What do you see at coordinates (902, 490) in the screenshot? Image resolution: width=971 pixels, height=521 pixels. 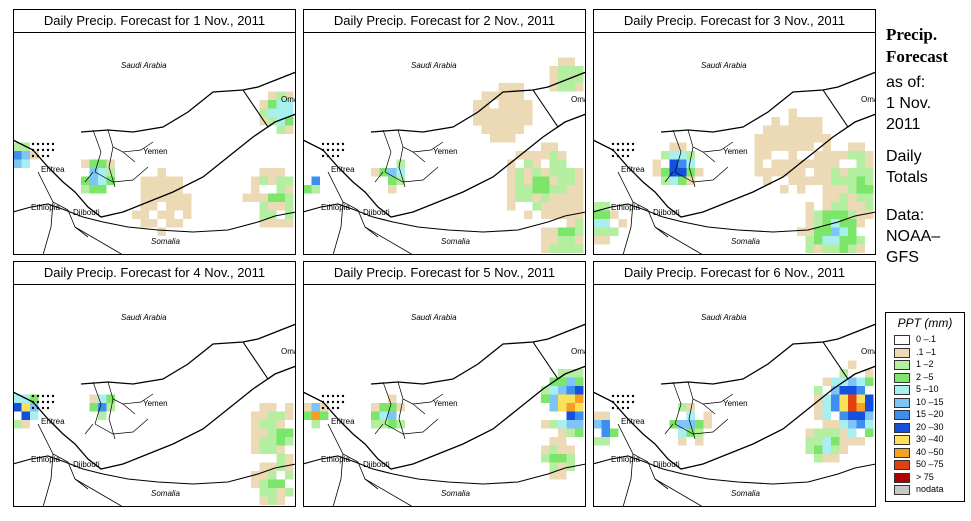 I see `legend-swatch` at bounding box center [902, 490].